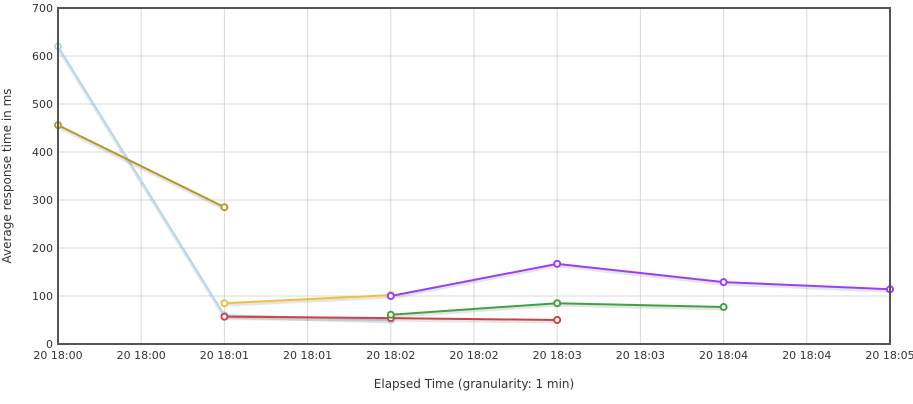 This screenshot has height=404, width=913. What do you see at coordinates (42, 176) in the screenshot?
I see `y-axis-ticks: 0 100 200 300 400 500 600 700` at bounding box center [42, 176].